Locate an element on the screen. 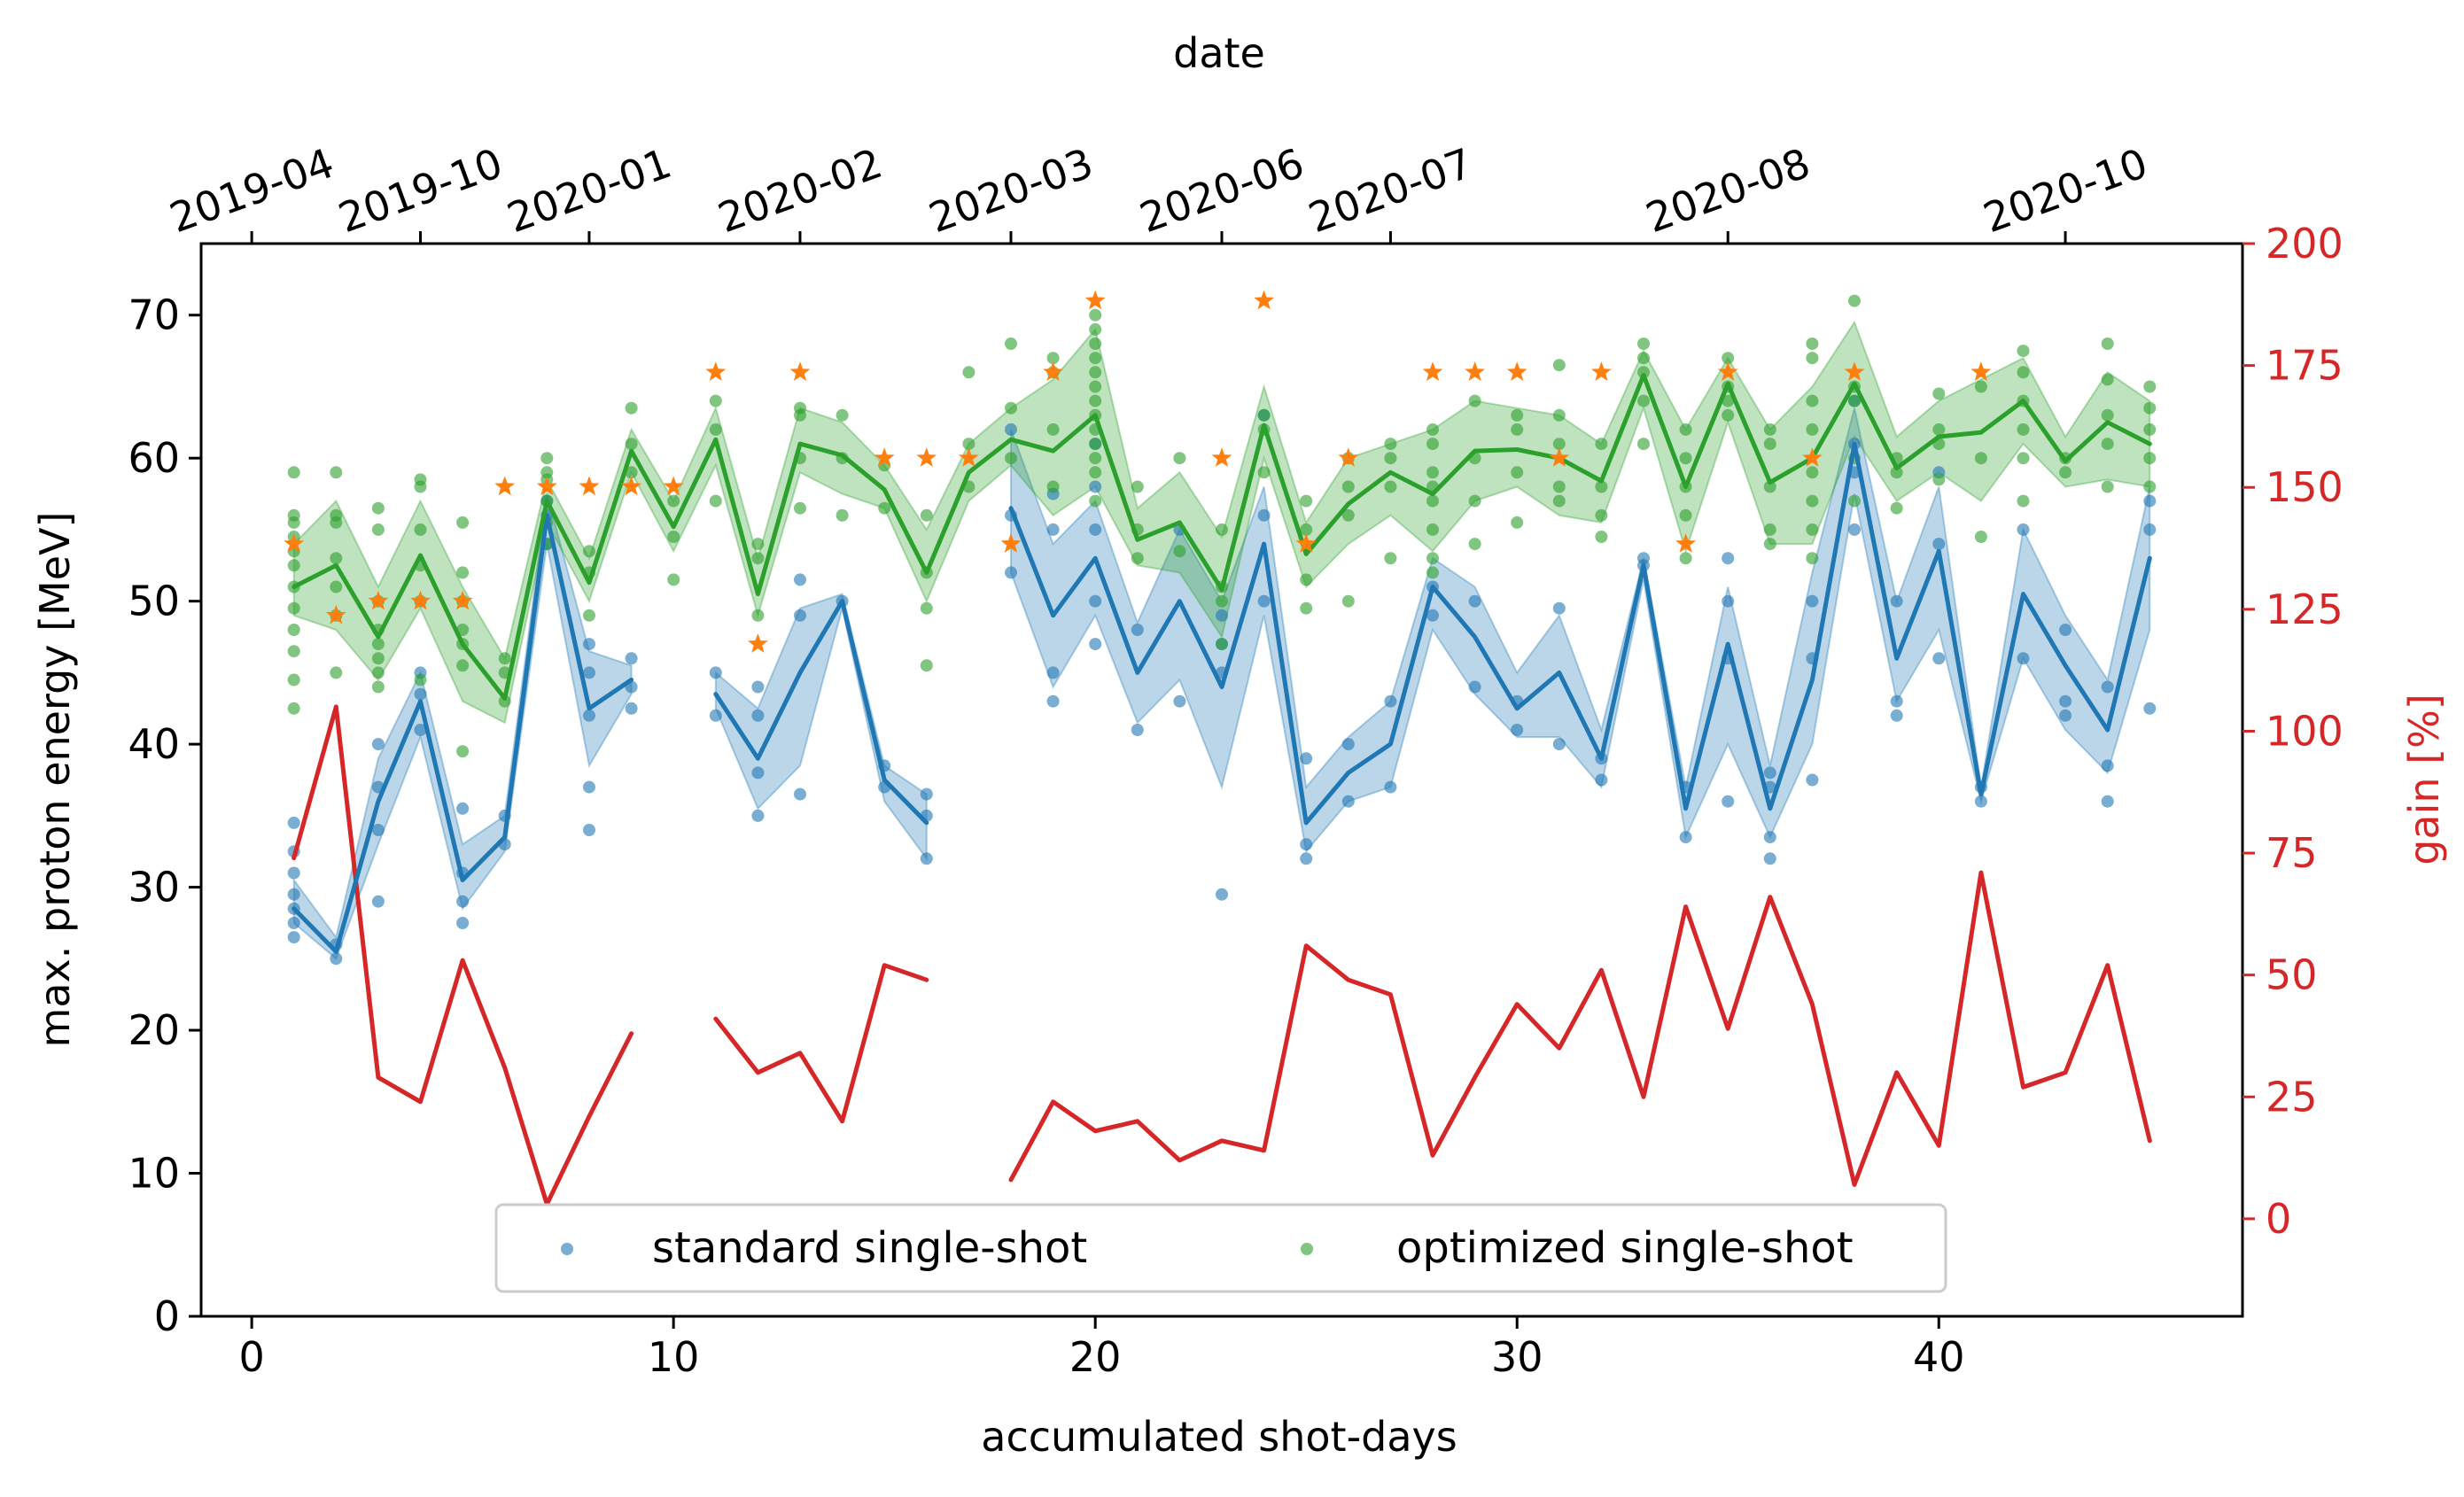  legend-marker-standard is located at coordinates (567, 1249).